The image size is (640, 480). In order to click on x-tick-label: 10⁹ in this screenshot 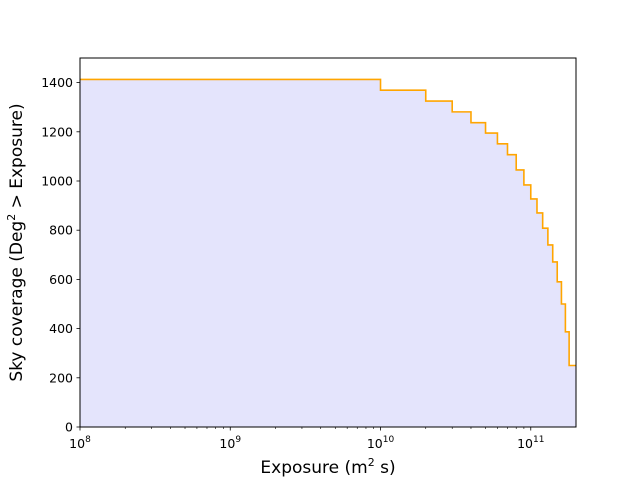, I will do `click(230, 443)`.